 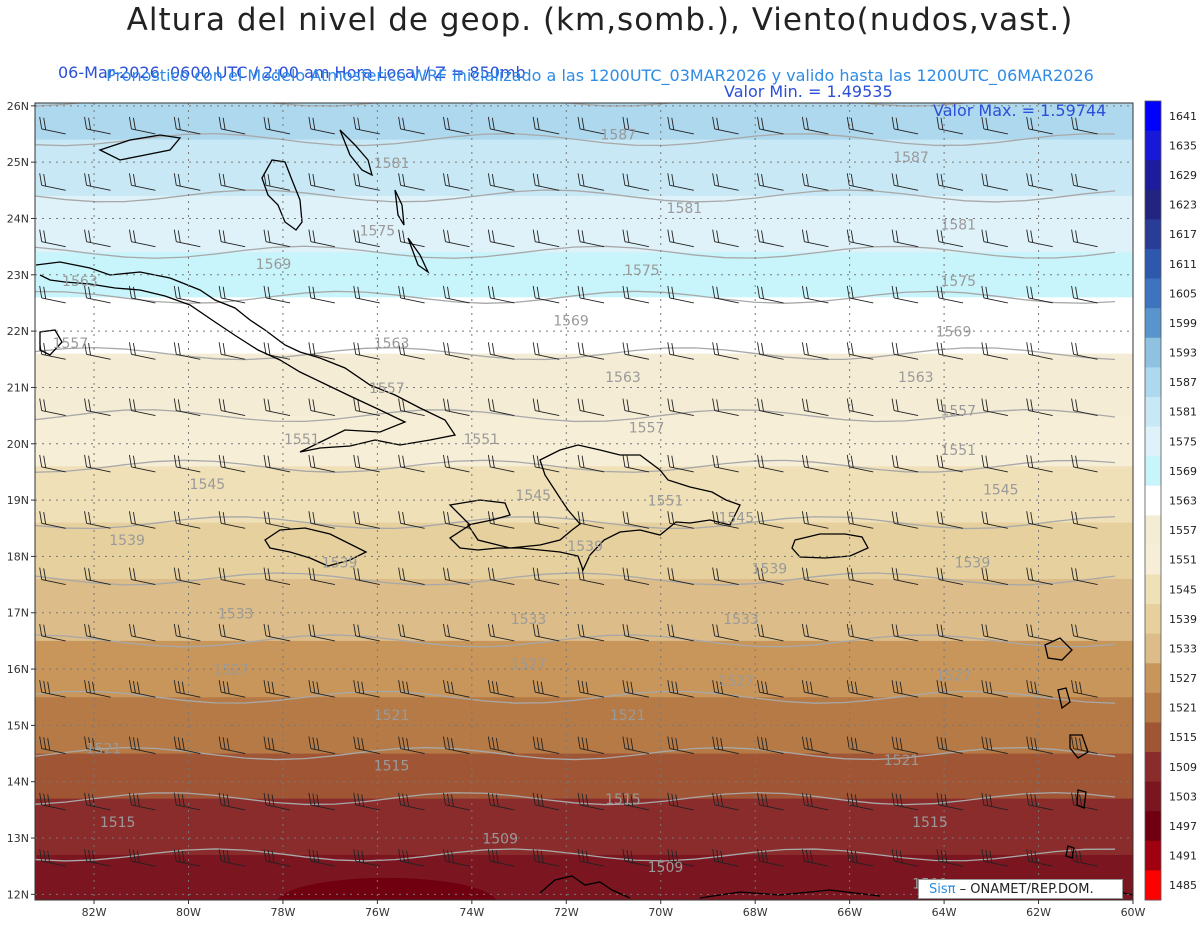 What do you see at coordinates (571, 321) in the screenshot?
I see `contour-label: 1569` at bounding box center [571, 321].